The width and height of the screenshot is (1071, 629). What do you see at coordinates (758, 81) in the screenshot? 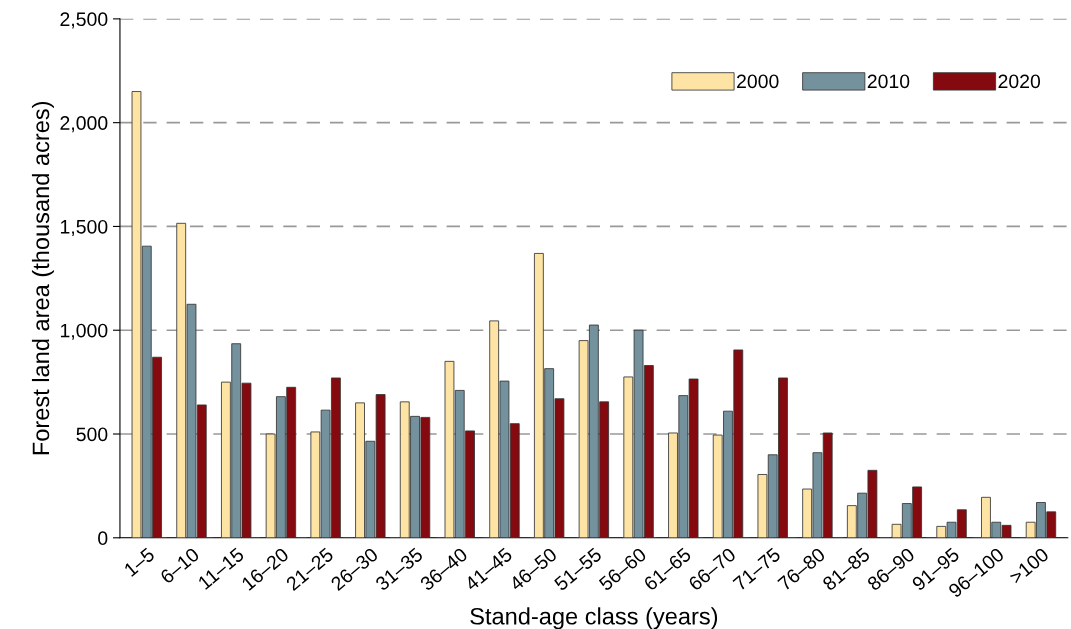
I see `legend-label: 2000` at bounding box center [758, 81].